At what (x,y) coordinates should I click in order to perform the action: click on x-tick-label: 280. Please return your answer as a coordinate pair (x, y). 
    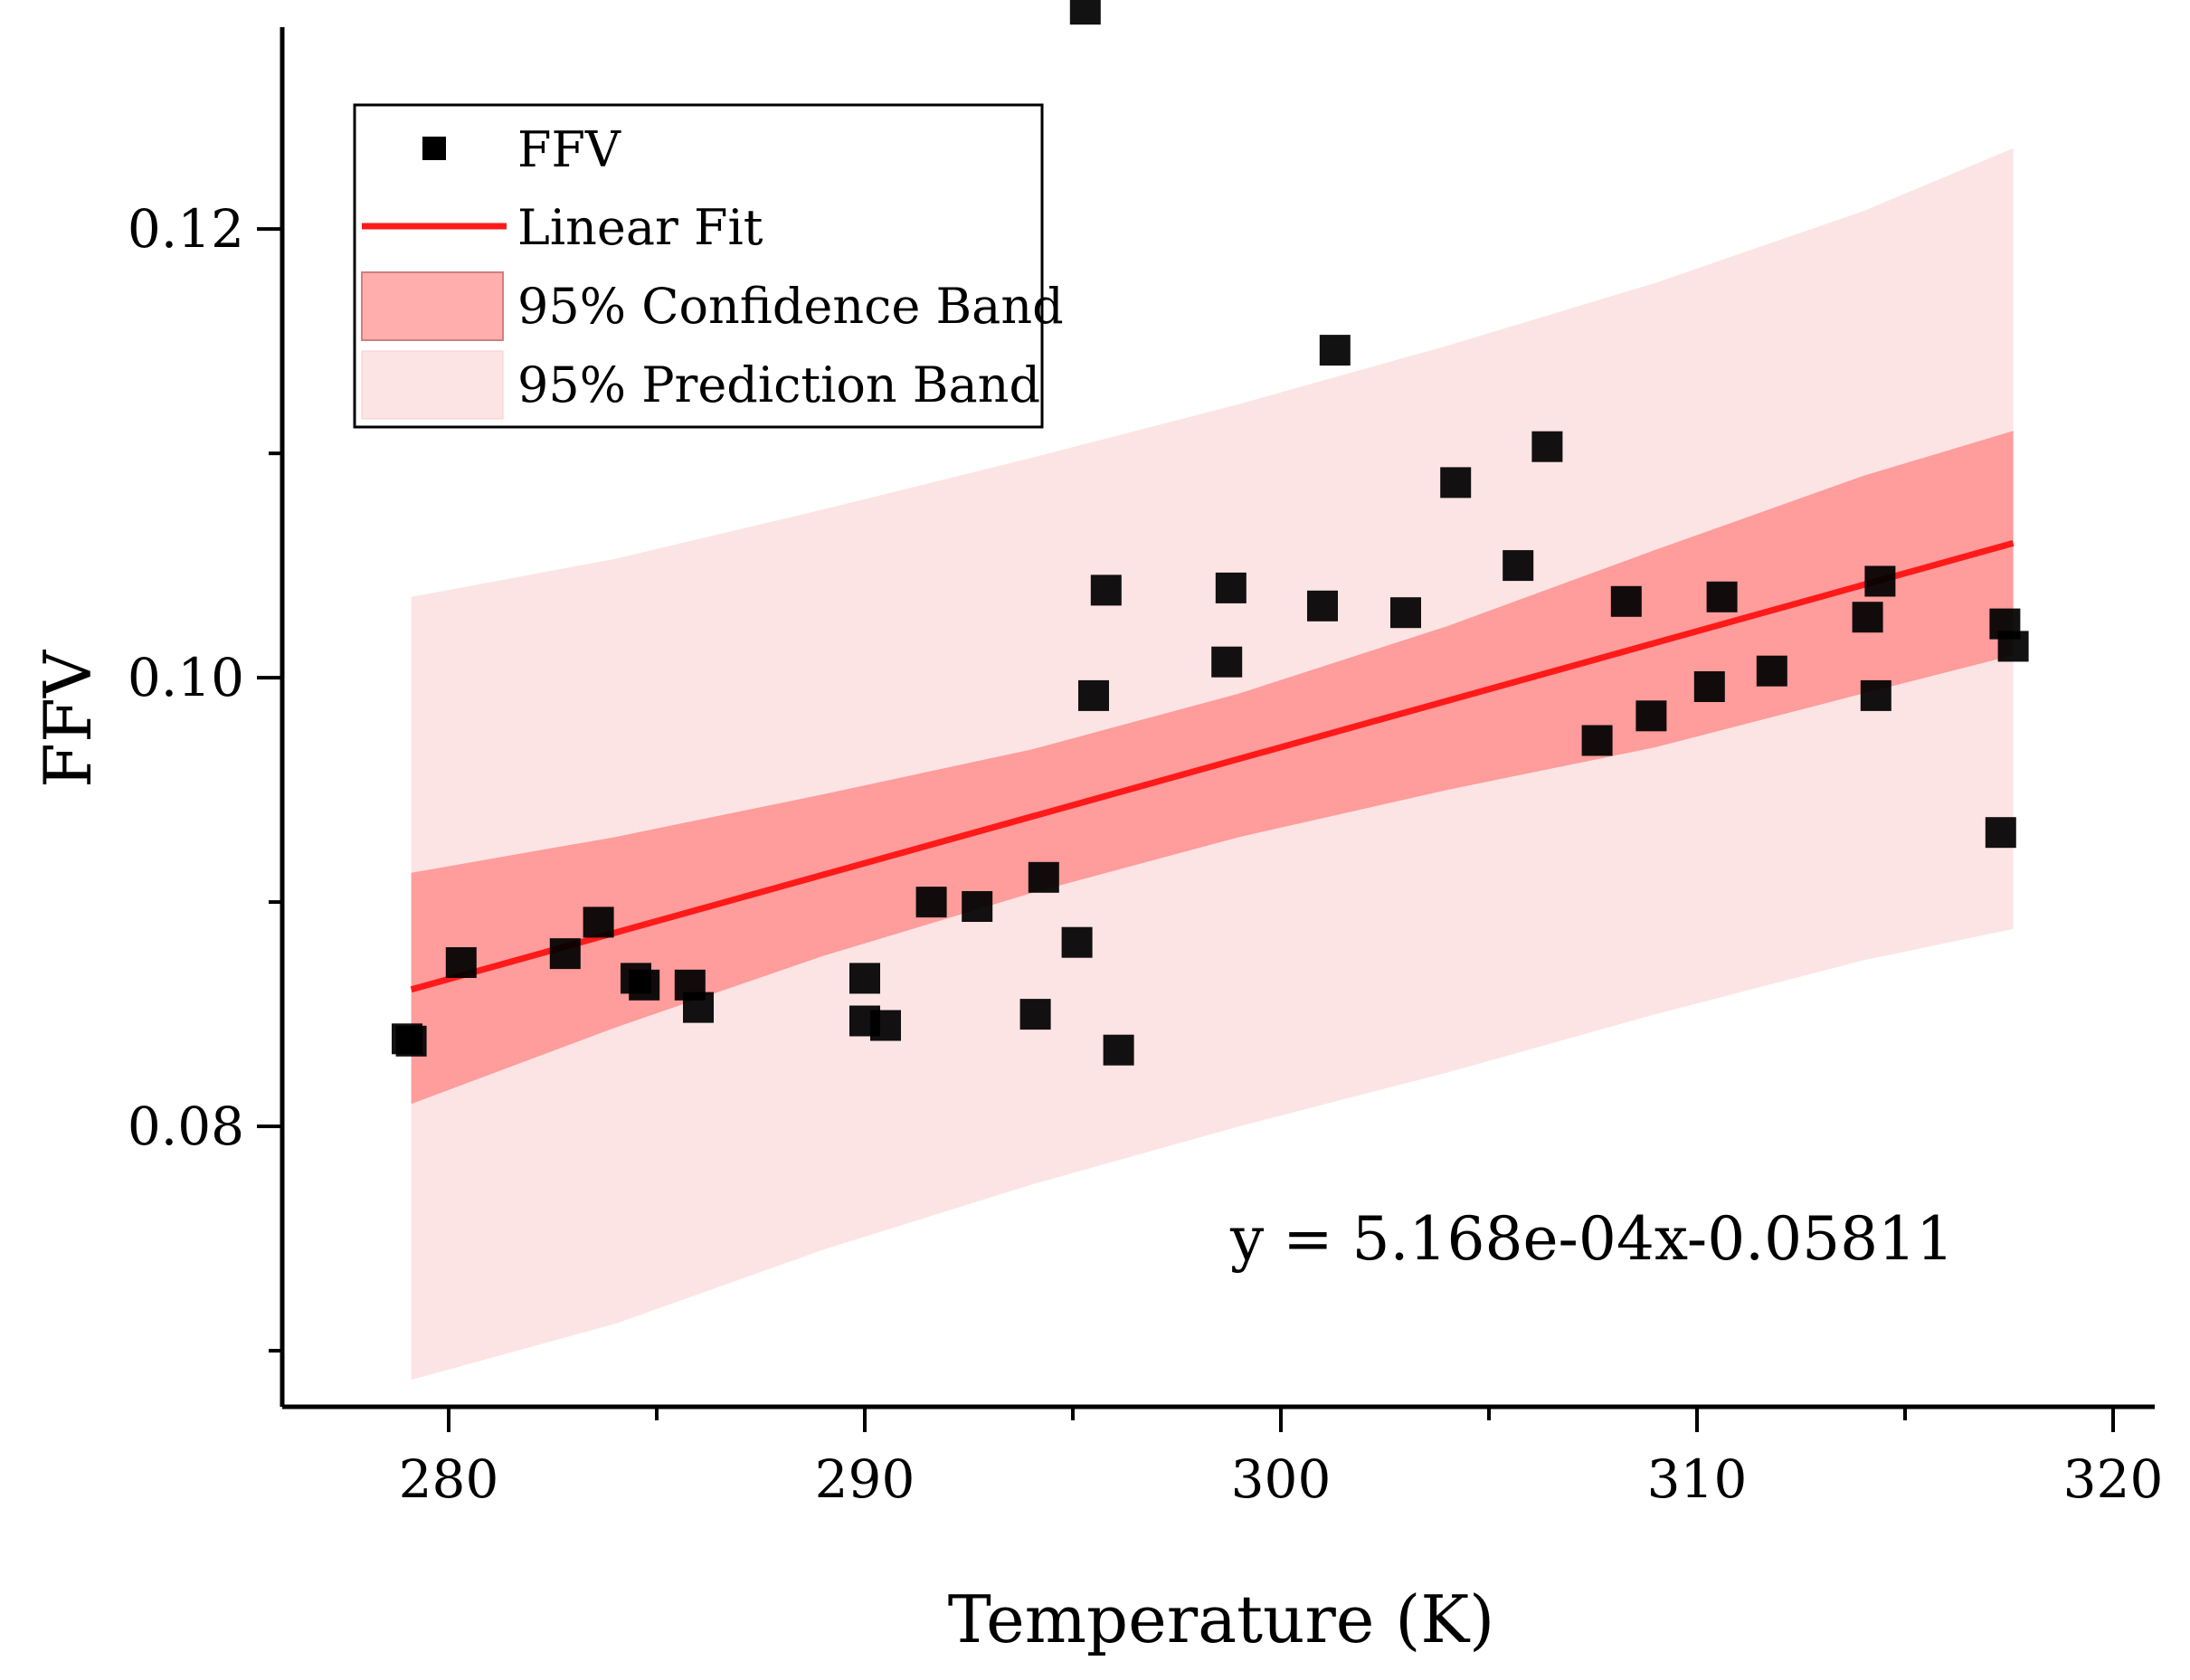
    Looking at the image, I should click on (449, 1479).